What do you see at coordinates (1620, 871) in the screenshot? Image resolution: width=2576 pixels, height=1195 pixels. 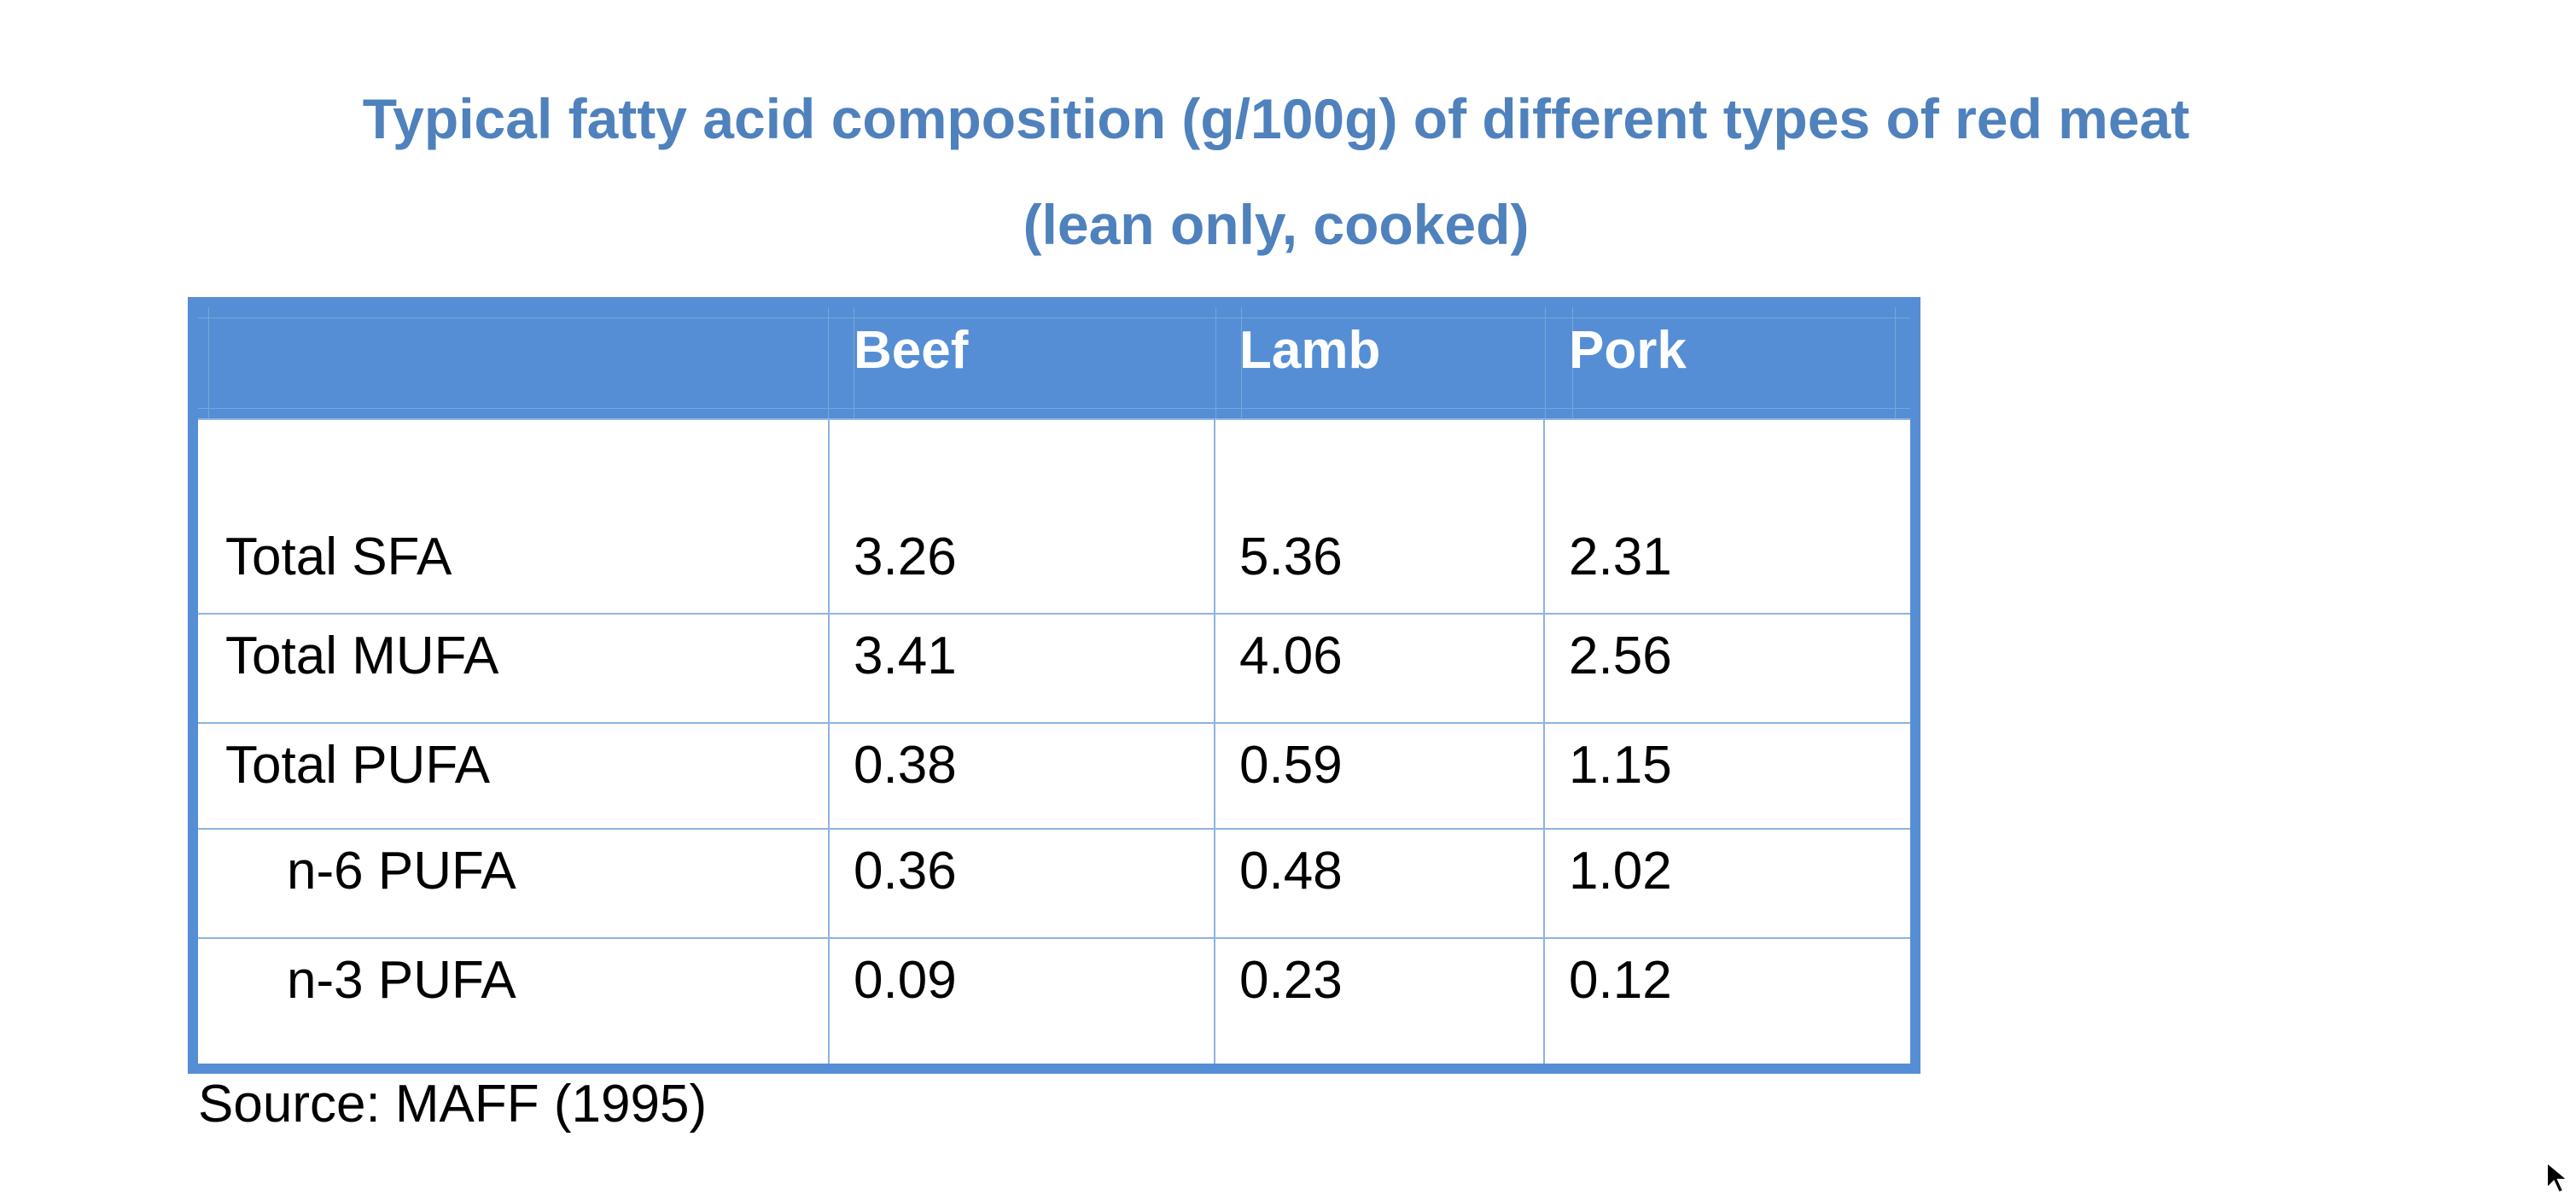 I see `cell-pork-n6-pufa: 1.02` at bounding box center [1620, 871].